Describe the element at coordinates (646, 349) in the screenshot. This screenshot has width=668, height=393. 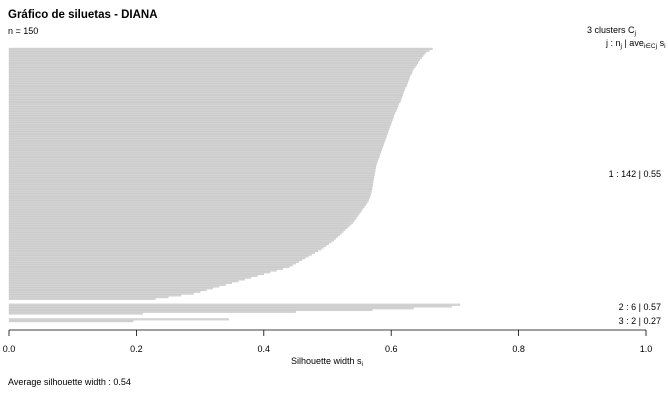
I see `x-tick-label-5: 1.0` at that location.